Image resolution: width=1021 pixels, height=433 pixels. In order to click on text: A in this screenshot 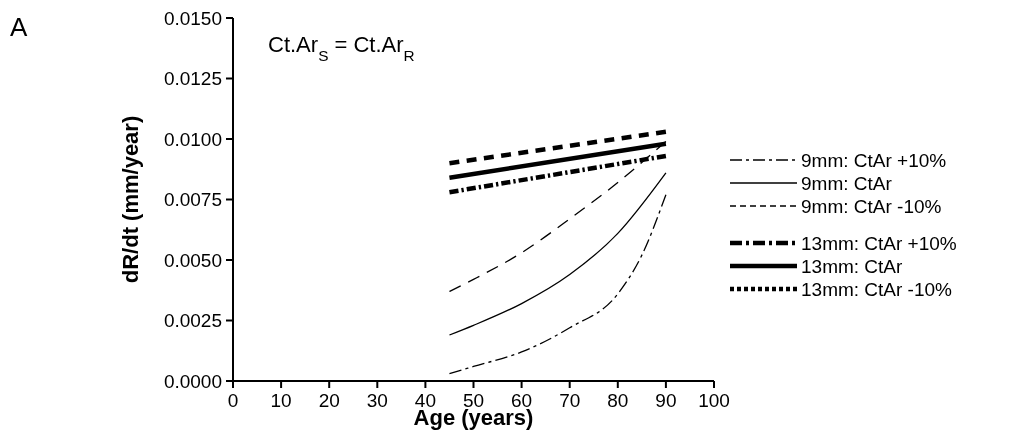, I will do `click(19, 27)`.